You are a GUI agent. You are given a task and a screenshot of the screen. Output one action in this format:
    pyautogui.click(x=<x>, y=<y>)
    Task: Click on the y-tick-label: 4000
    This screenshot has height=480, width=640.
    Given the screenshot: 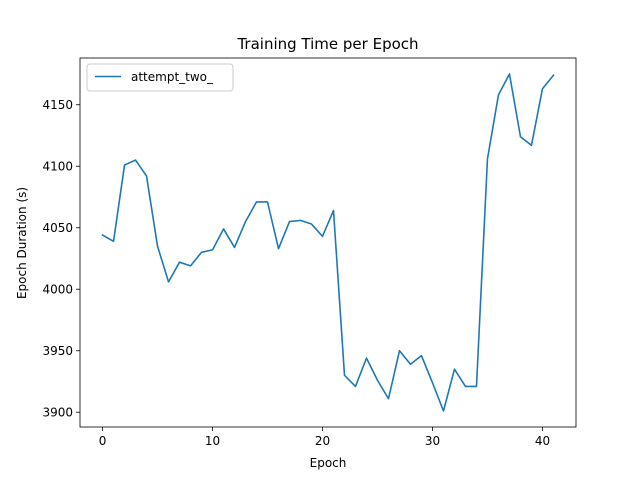 What is the action you would take?
    pyautogui.click(x=57, y=290)
    